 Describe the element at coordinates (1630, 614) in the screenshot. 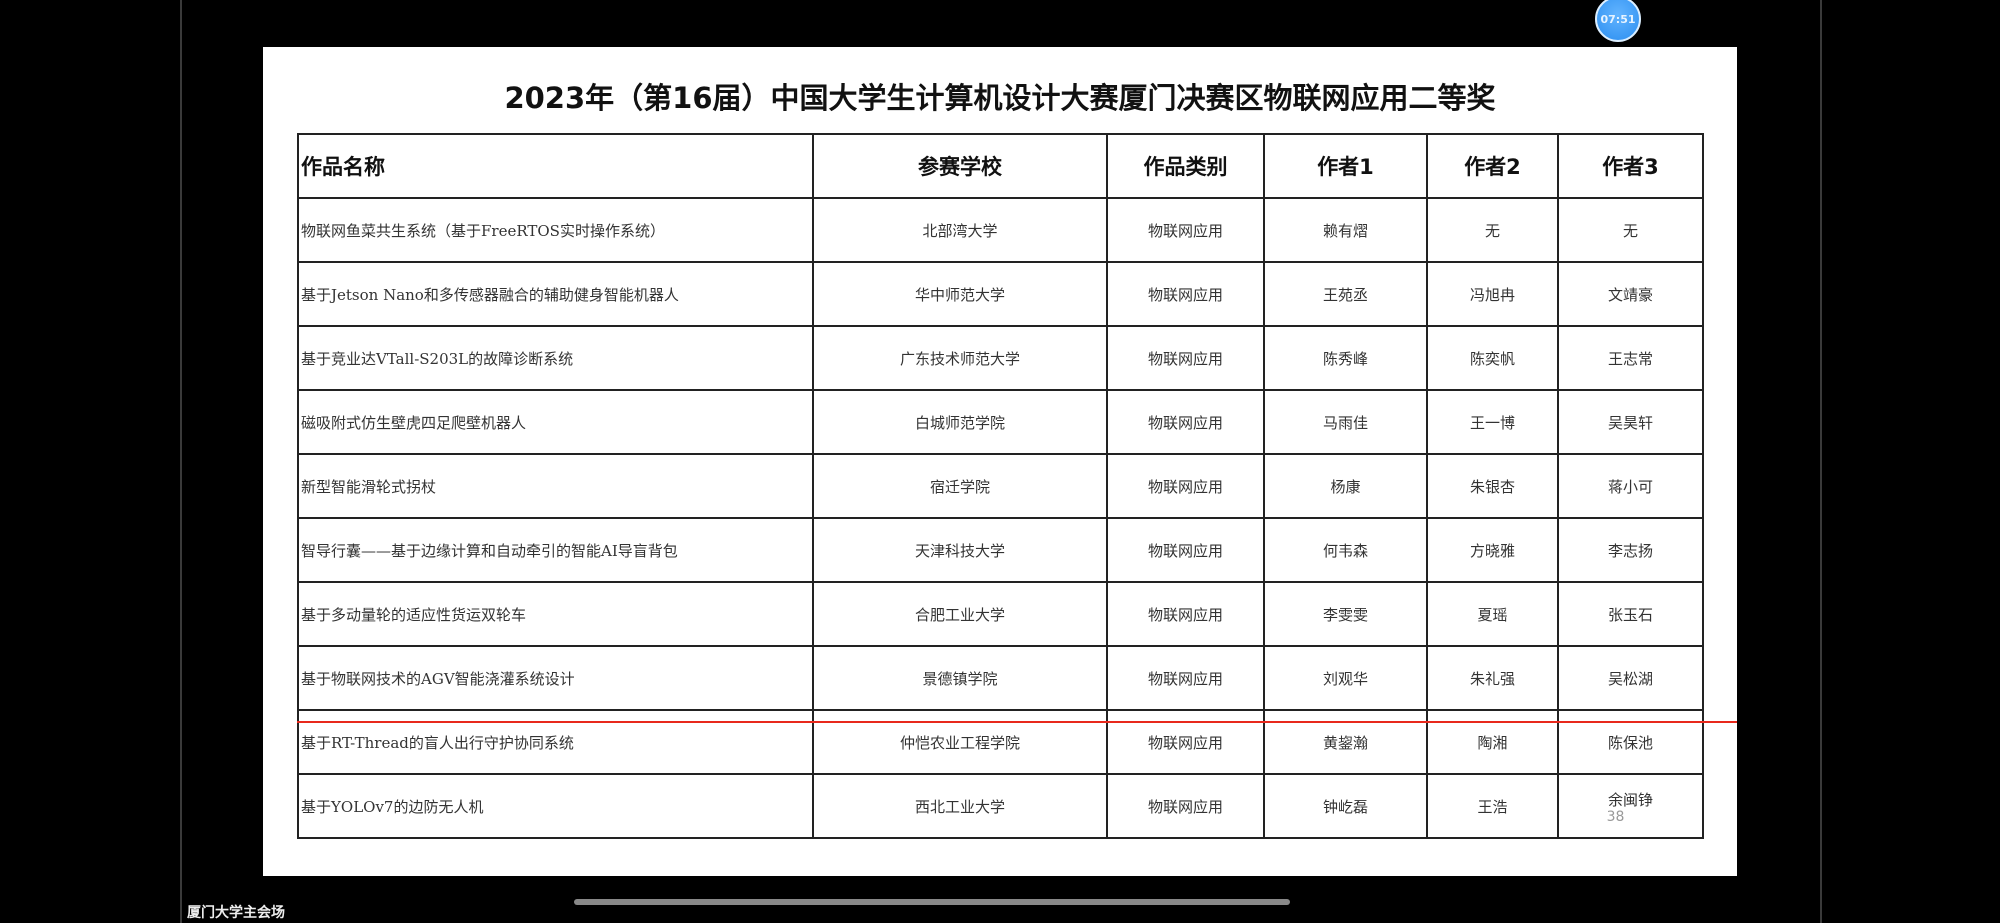

I see `table-cell: 张玉石` at that location.